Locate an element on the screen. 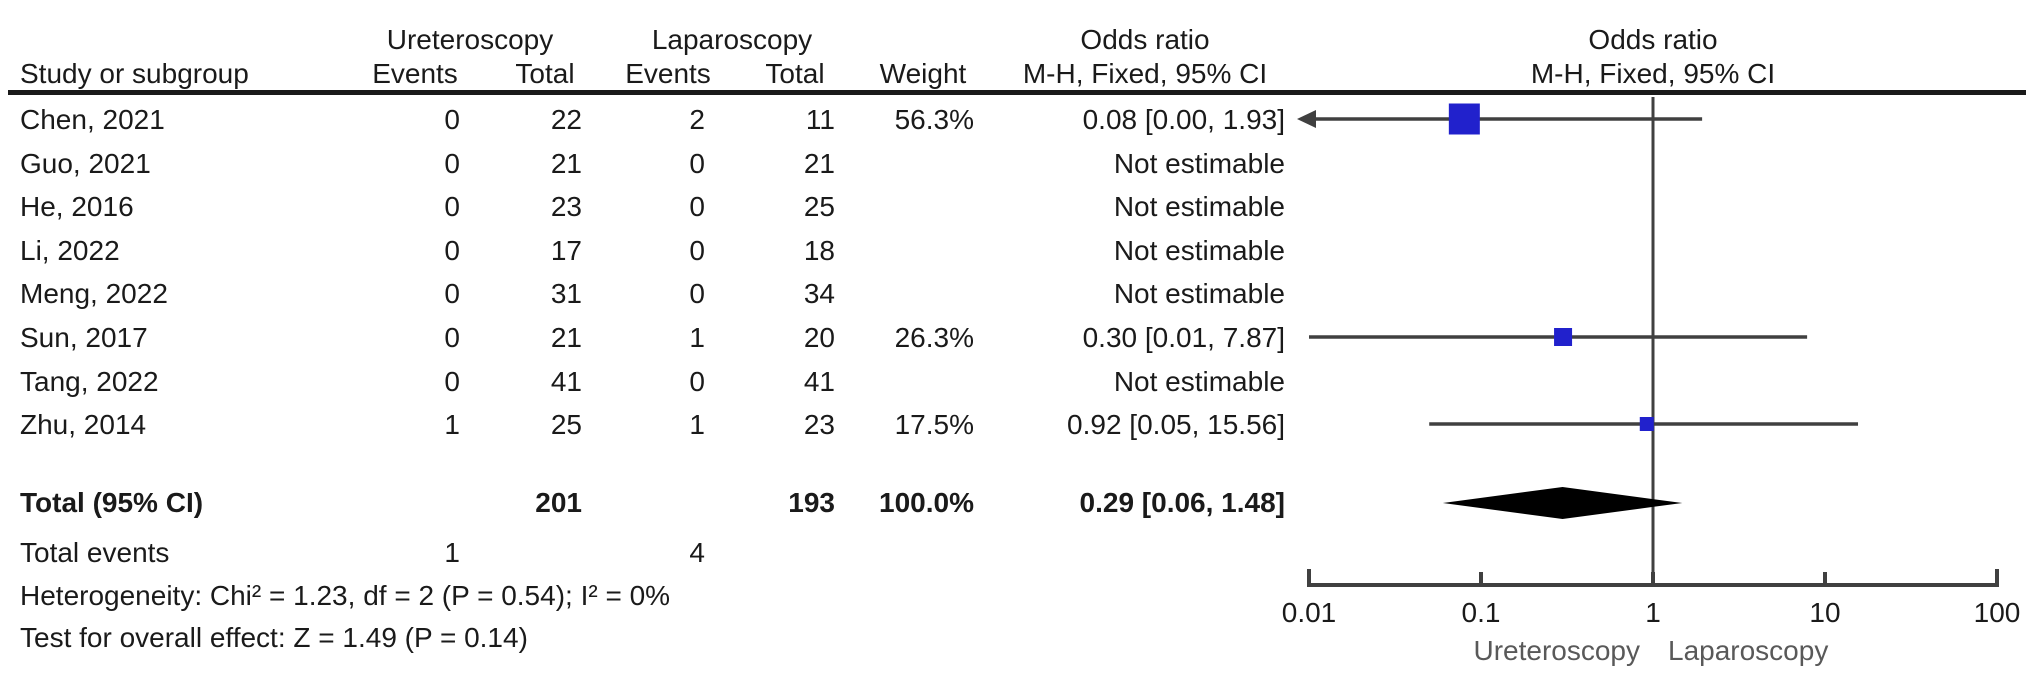 This screenshot has width=2032, height=687. study-name: He, 2016 is located at coordinates (77, 206).